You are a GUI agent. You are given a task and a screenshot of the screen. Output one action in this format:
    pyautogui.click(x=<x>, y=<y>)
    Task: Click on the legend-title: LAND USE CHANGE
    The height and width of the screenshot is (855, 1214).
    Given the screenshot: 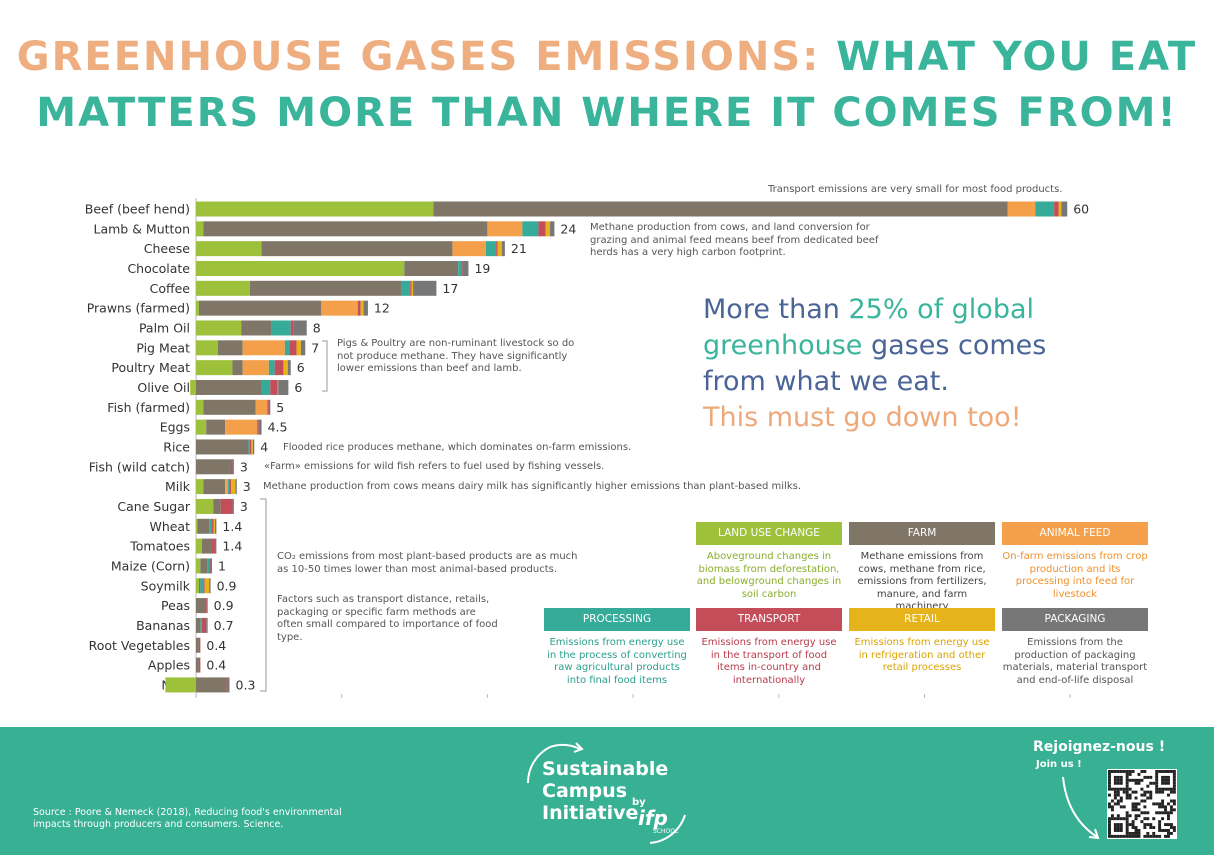 What is the action you would take?
    pyautogui.click(x=769, y=533)
    